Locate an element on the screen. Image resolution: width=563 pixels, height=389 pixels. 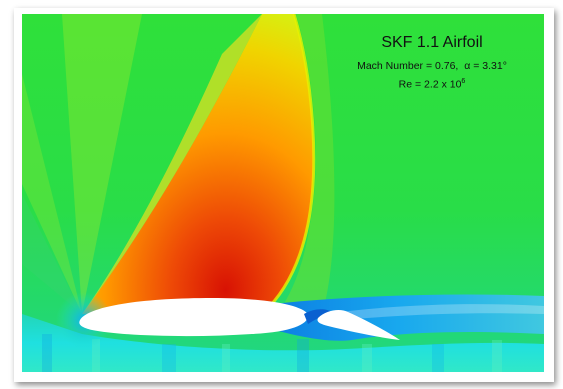
alpha-symbol: α is located at coordinates (467, 66).